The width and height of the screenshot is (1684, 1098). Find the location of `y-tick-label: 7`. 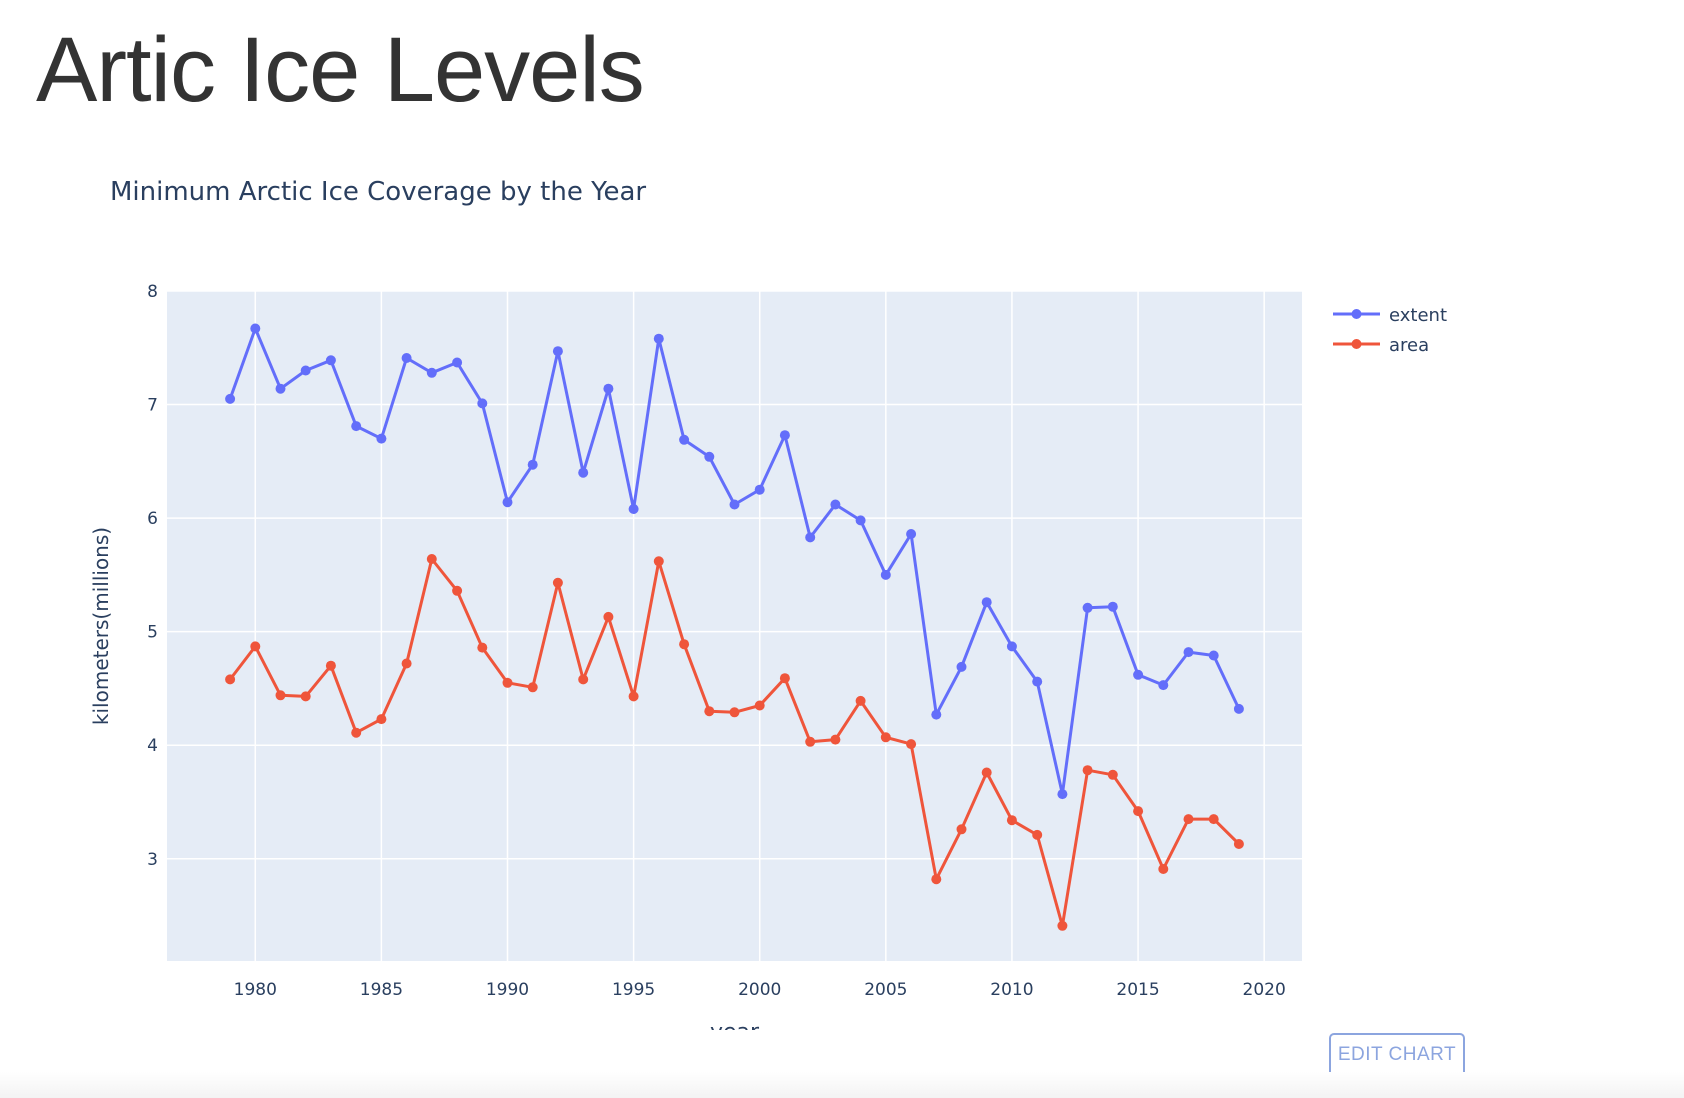

y-tick-label: 7 is located at coordinates (152, 406).